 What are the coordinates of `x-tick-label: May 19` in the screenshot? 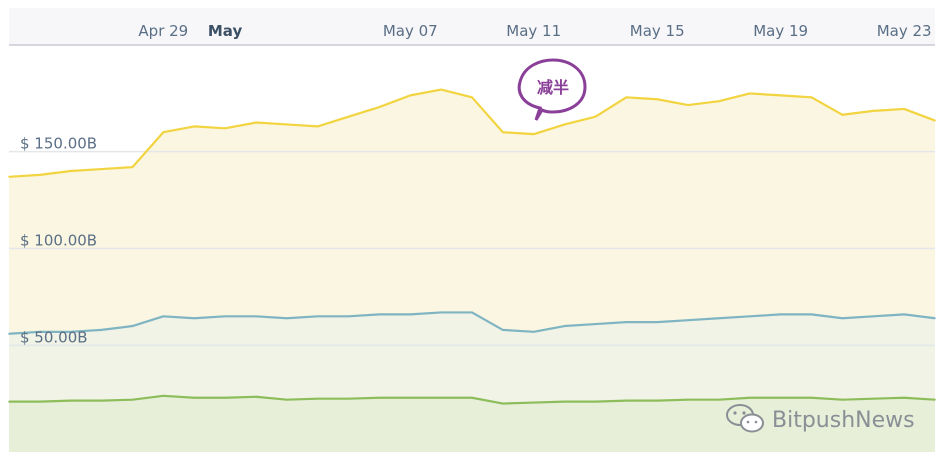 It's located at (780, 31).